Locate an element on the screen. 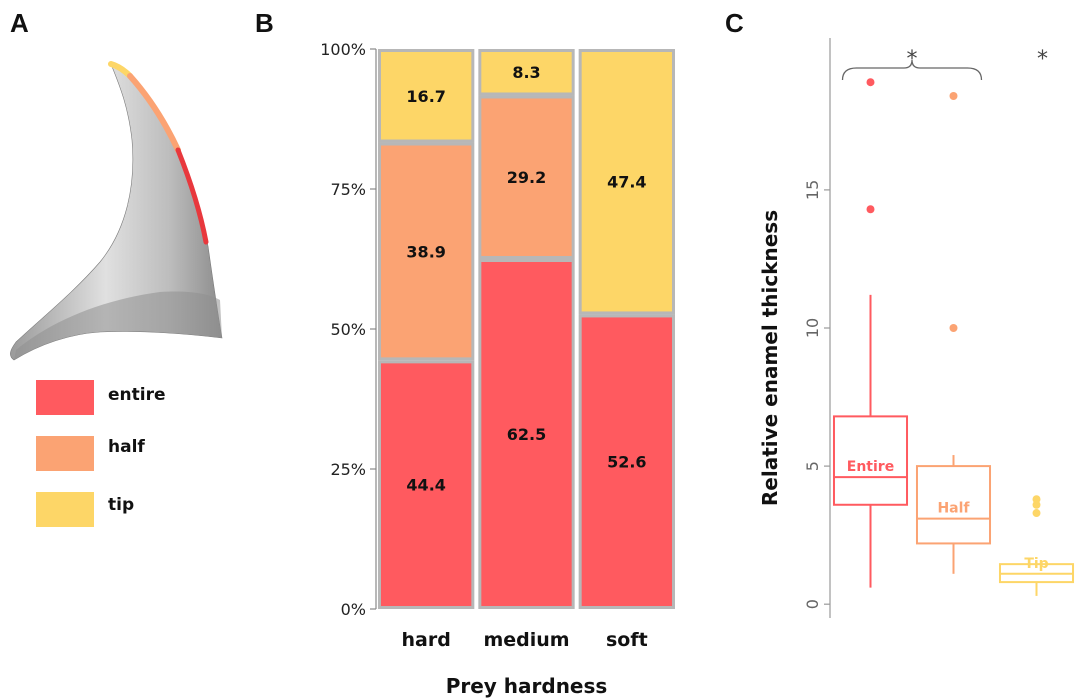  bar-segment-medium-tip is located at coordinates (526, 72).